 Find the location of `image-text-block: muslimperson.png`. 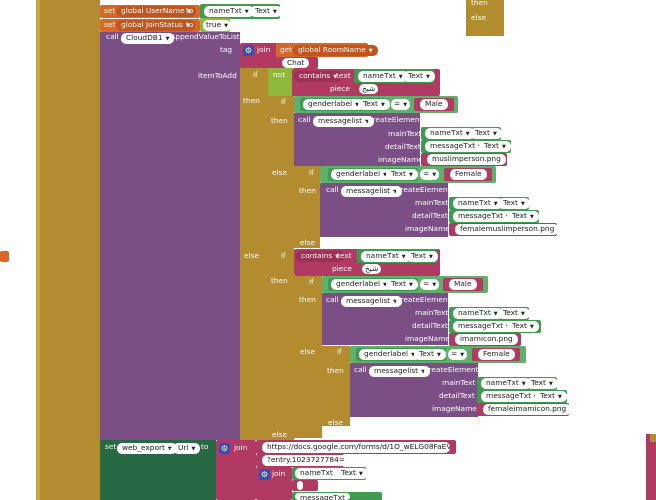

image-text-block: muslimperson.png is located at coordinates (464, 159).